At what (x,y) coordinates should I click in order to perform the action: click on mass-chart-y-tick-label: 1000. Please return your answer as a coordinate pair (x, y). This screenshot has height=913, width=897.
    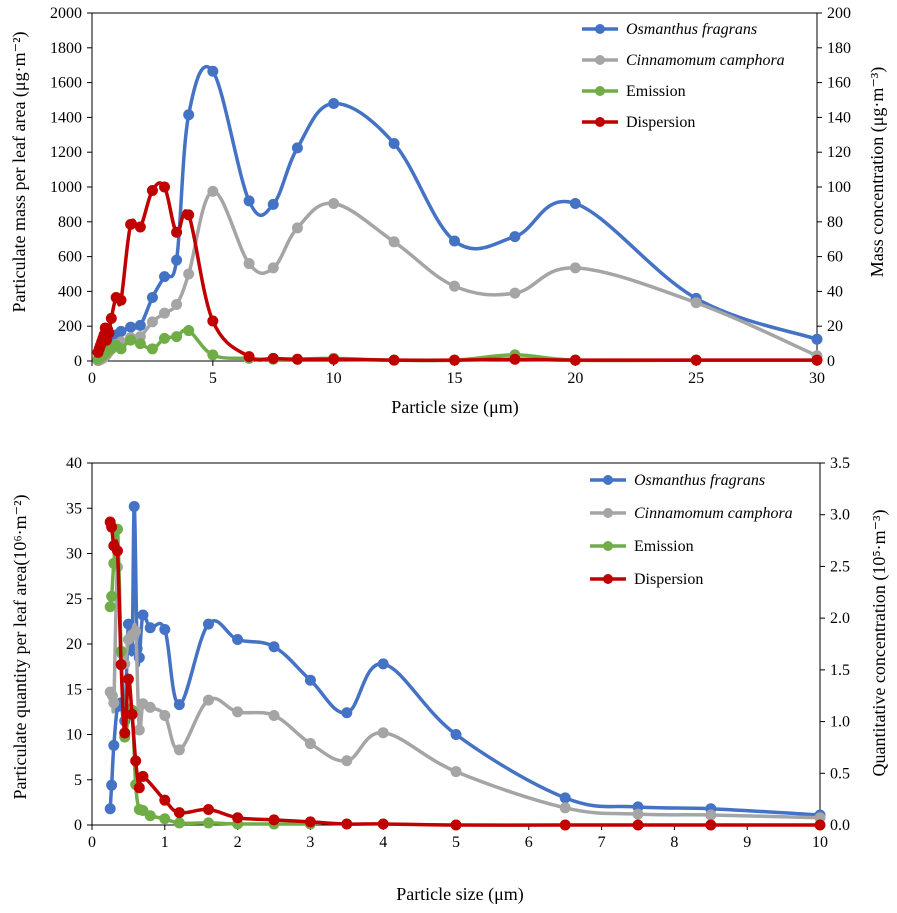
    Looking at the image, I should click on (66, 187).